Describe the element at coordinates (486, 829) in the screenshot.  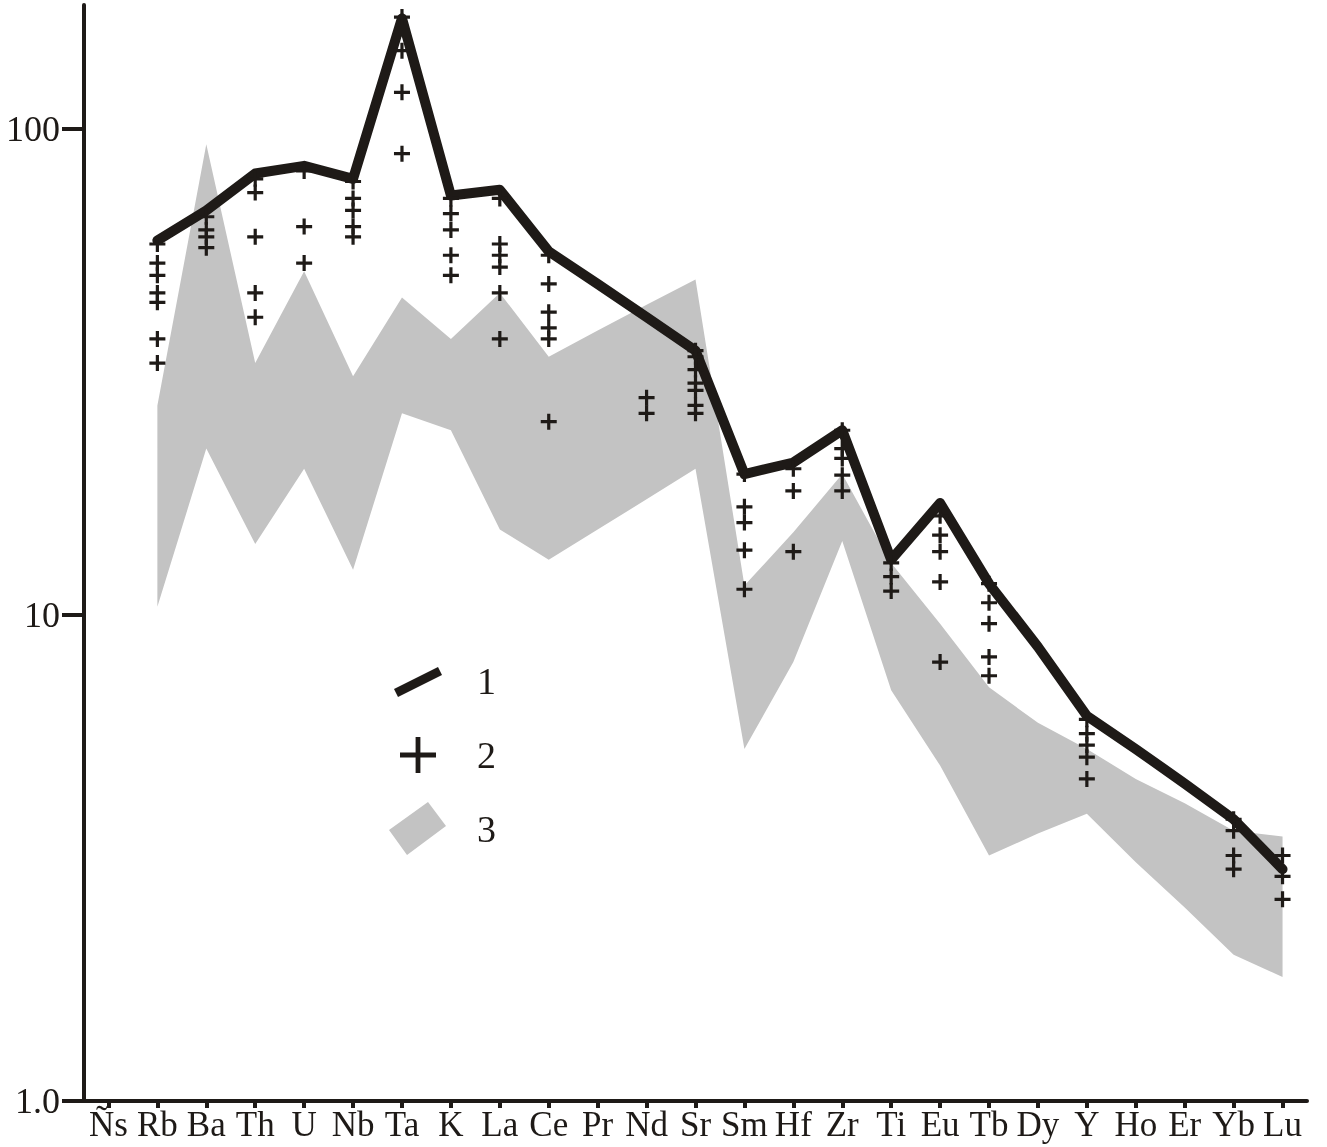
I see `legend-label: 3` at that location.